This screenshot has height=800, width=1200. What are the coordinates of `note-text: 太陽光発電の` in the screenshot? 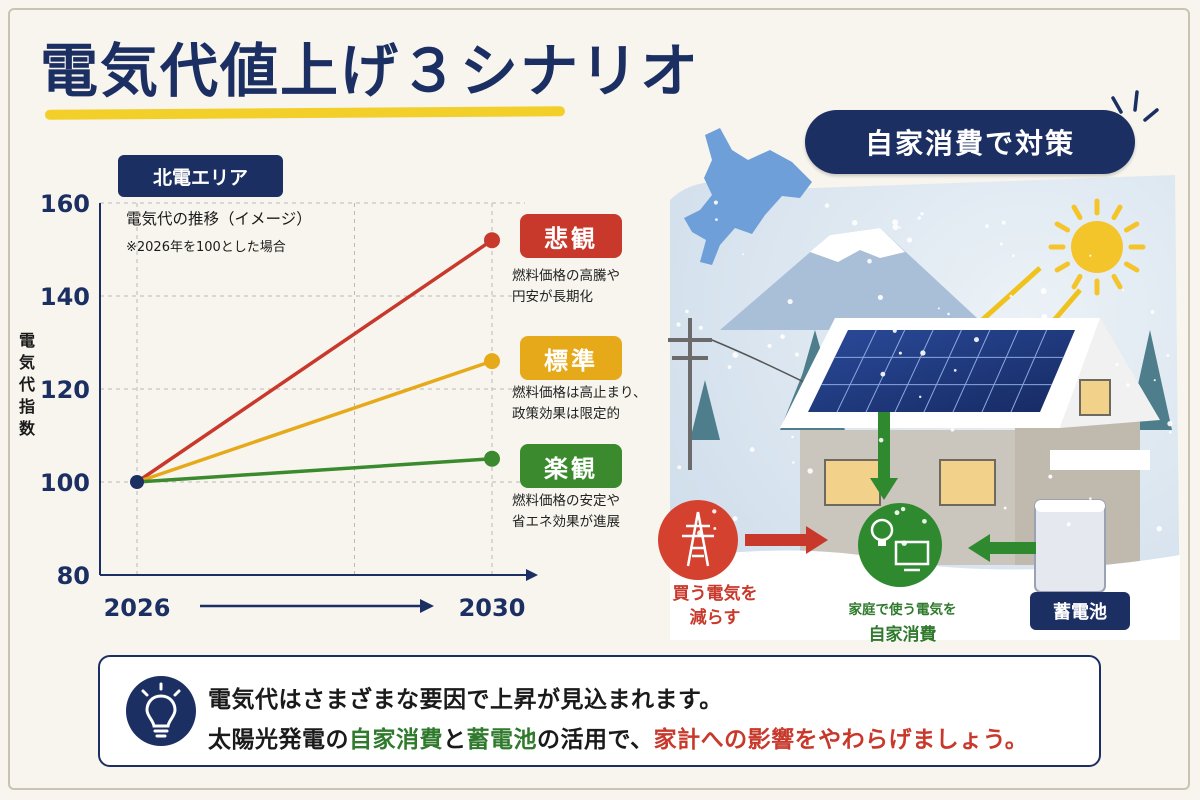 It's located at (278, 740).